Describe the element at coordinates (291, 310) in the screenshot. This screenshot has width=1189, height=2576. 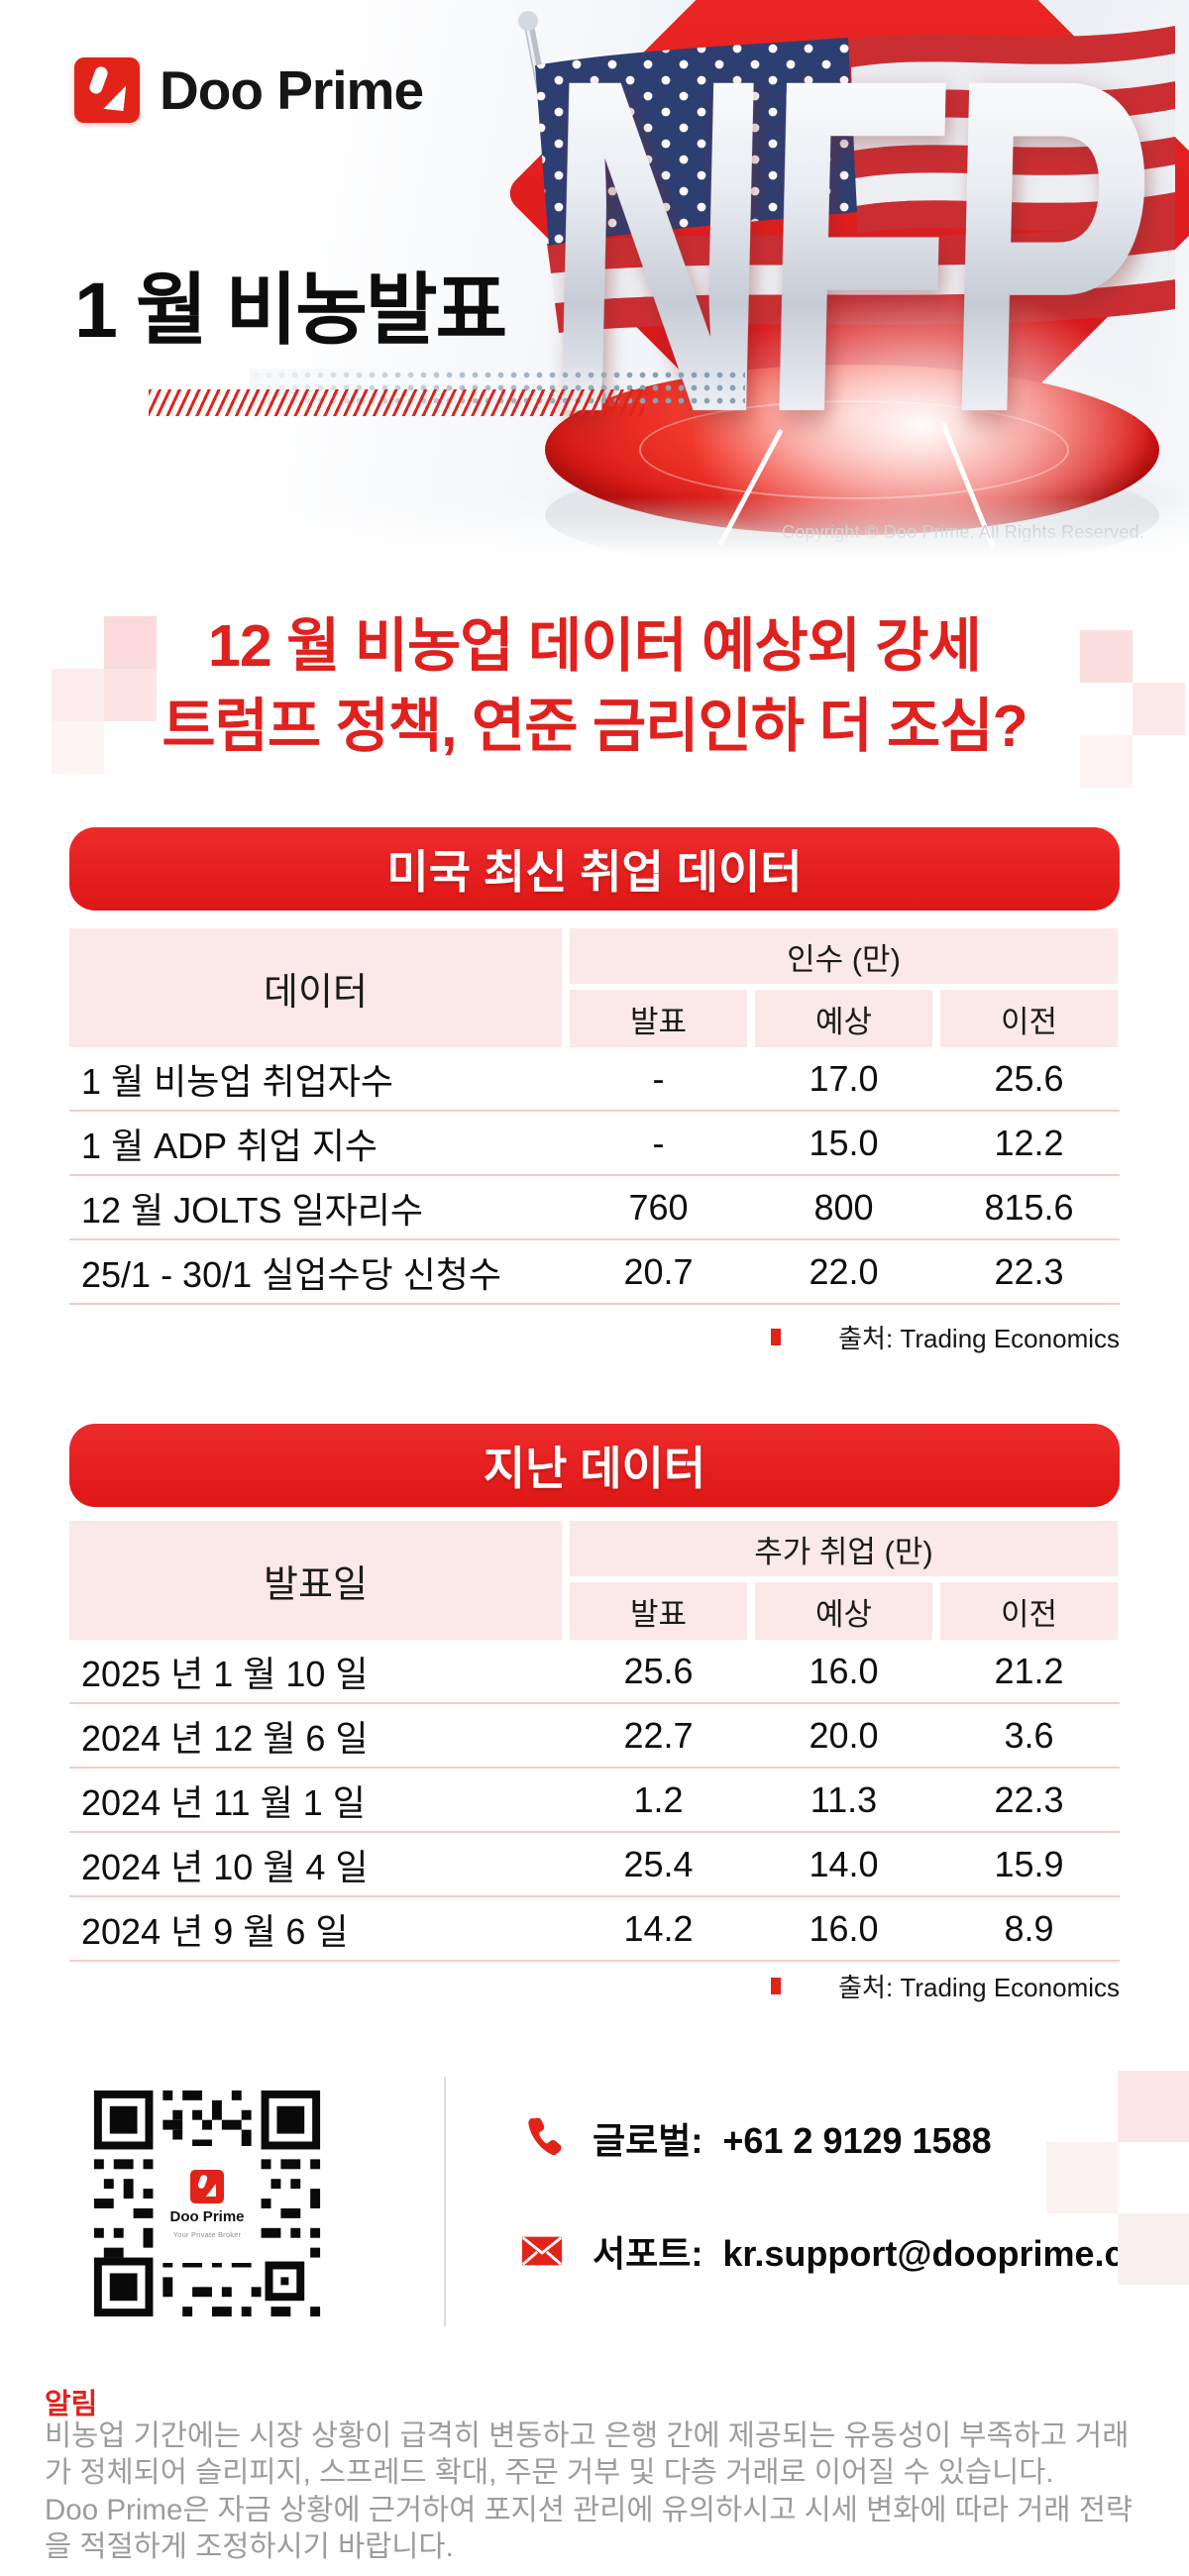
I see `page-title: 1 월 비농발표` at that location.